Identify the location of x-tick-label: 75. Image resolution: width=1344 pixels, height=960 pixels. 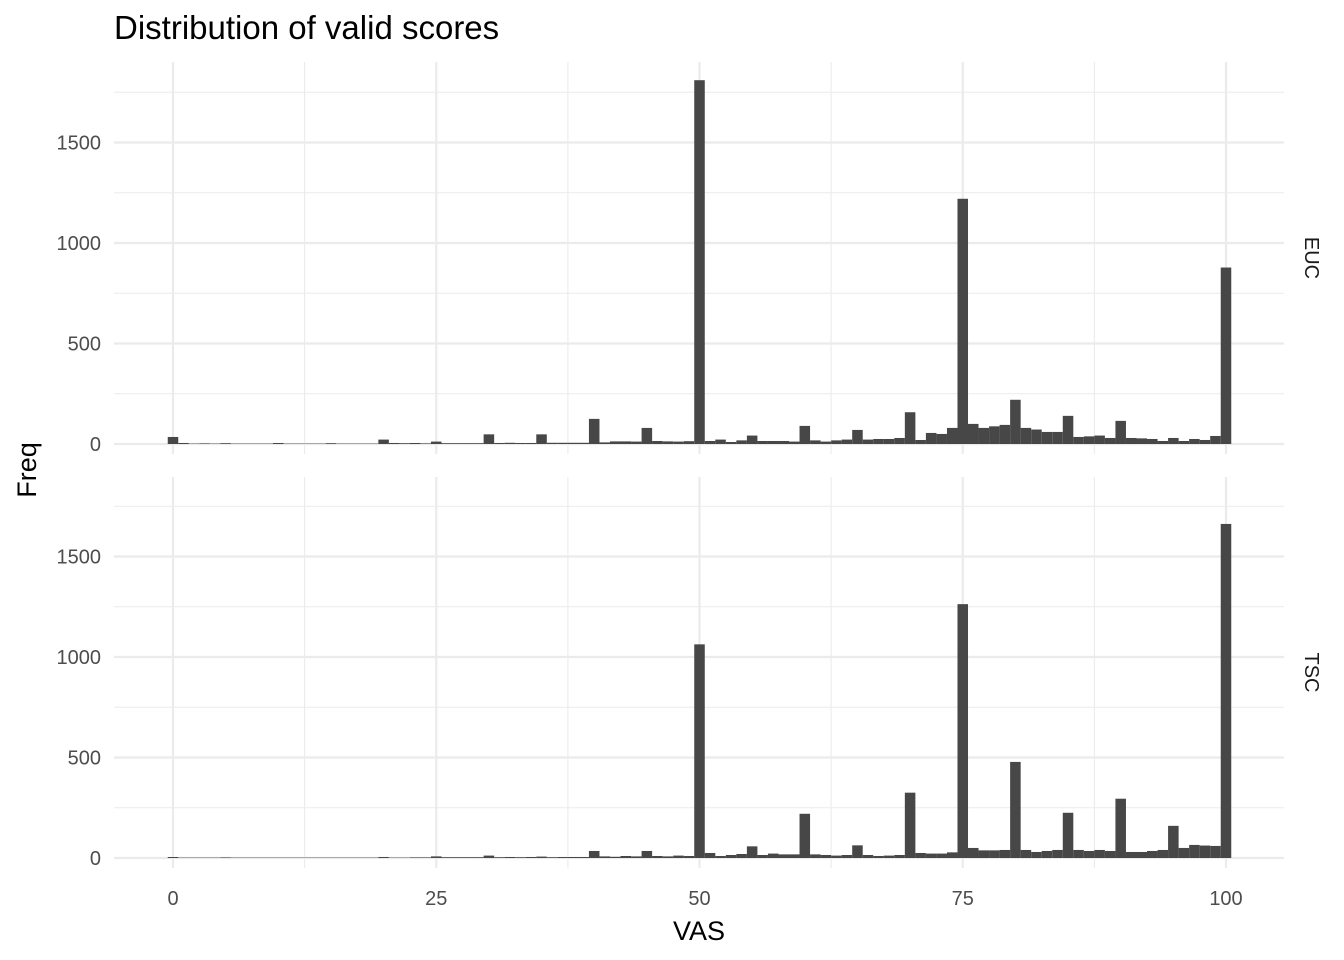
(963, 899).